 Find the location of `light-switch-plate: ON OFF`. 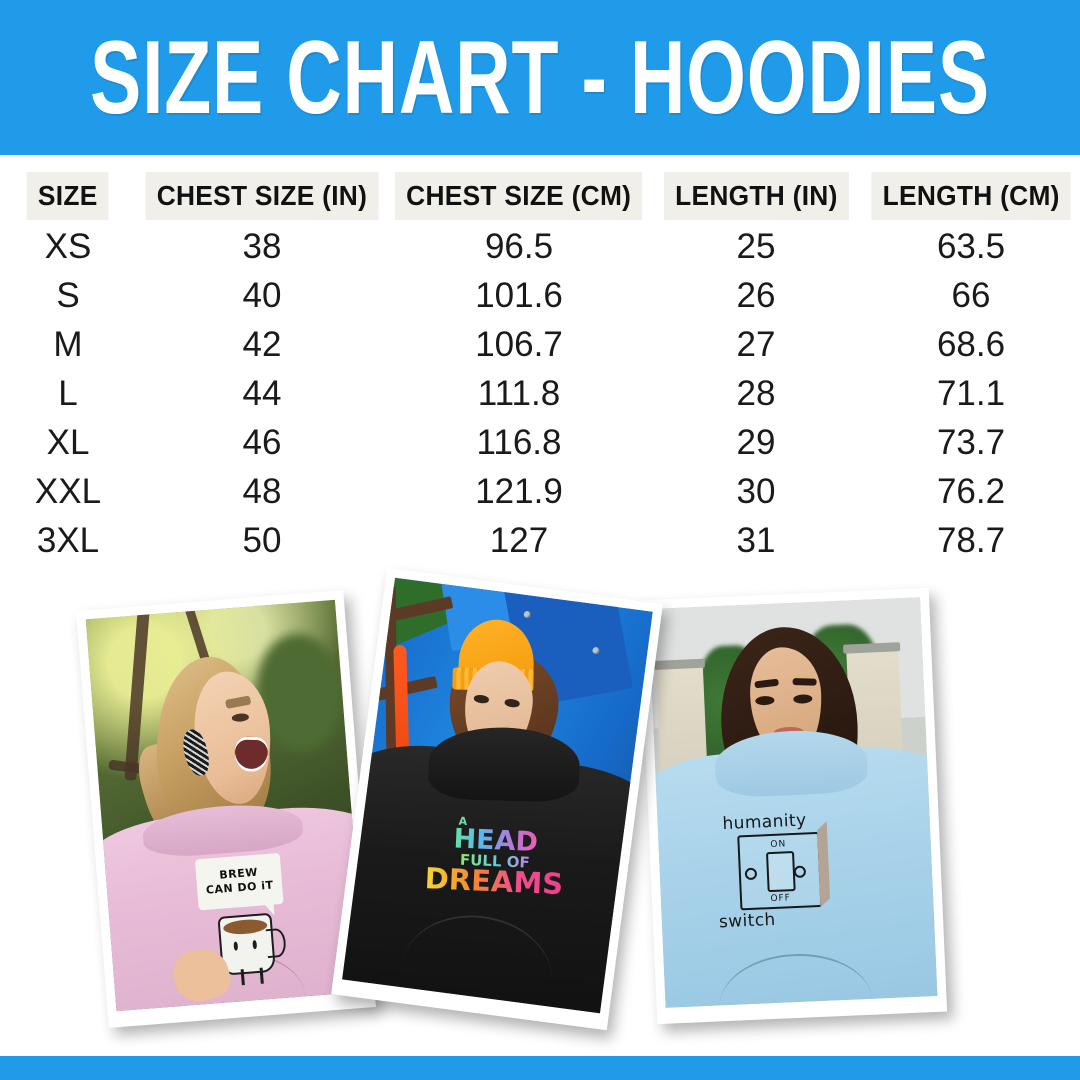

light-switch-plate: ON OFF is located at coordinates (779, 871).